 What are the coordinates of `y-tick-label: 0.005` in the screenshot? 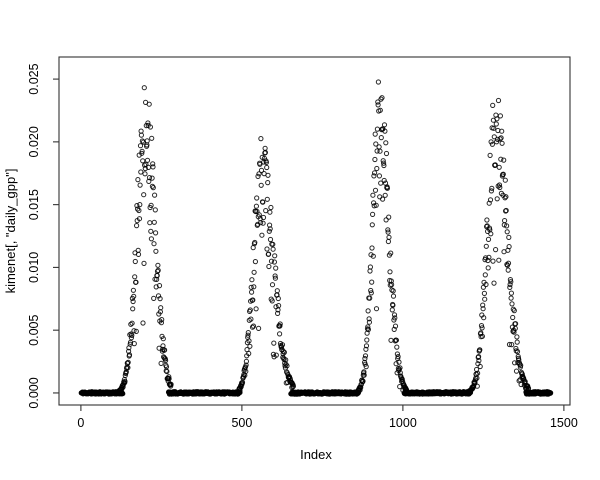 It's located at (34, 329).